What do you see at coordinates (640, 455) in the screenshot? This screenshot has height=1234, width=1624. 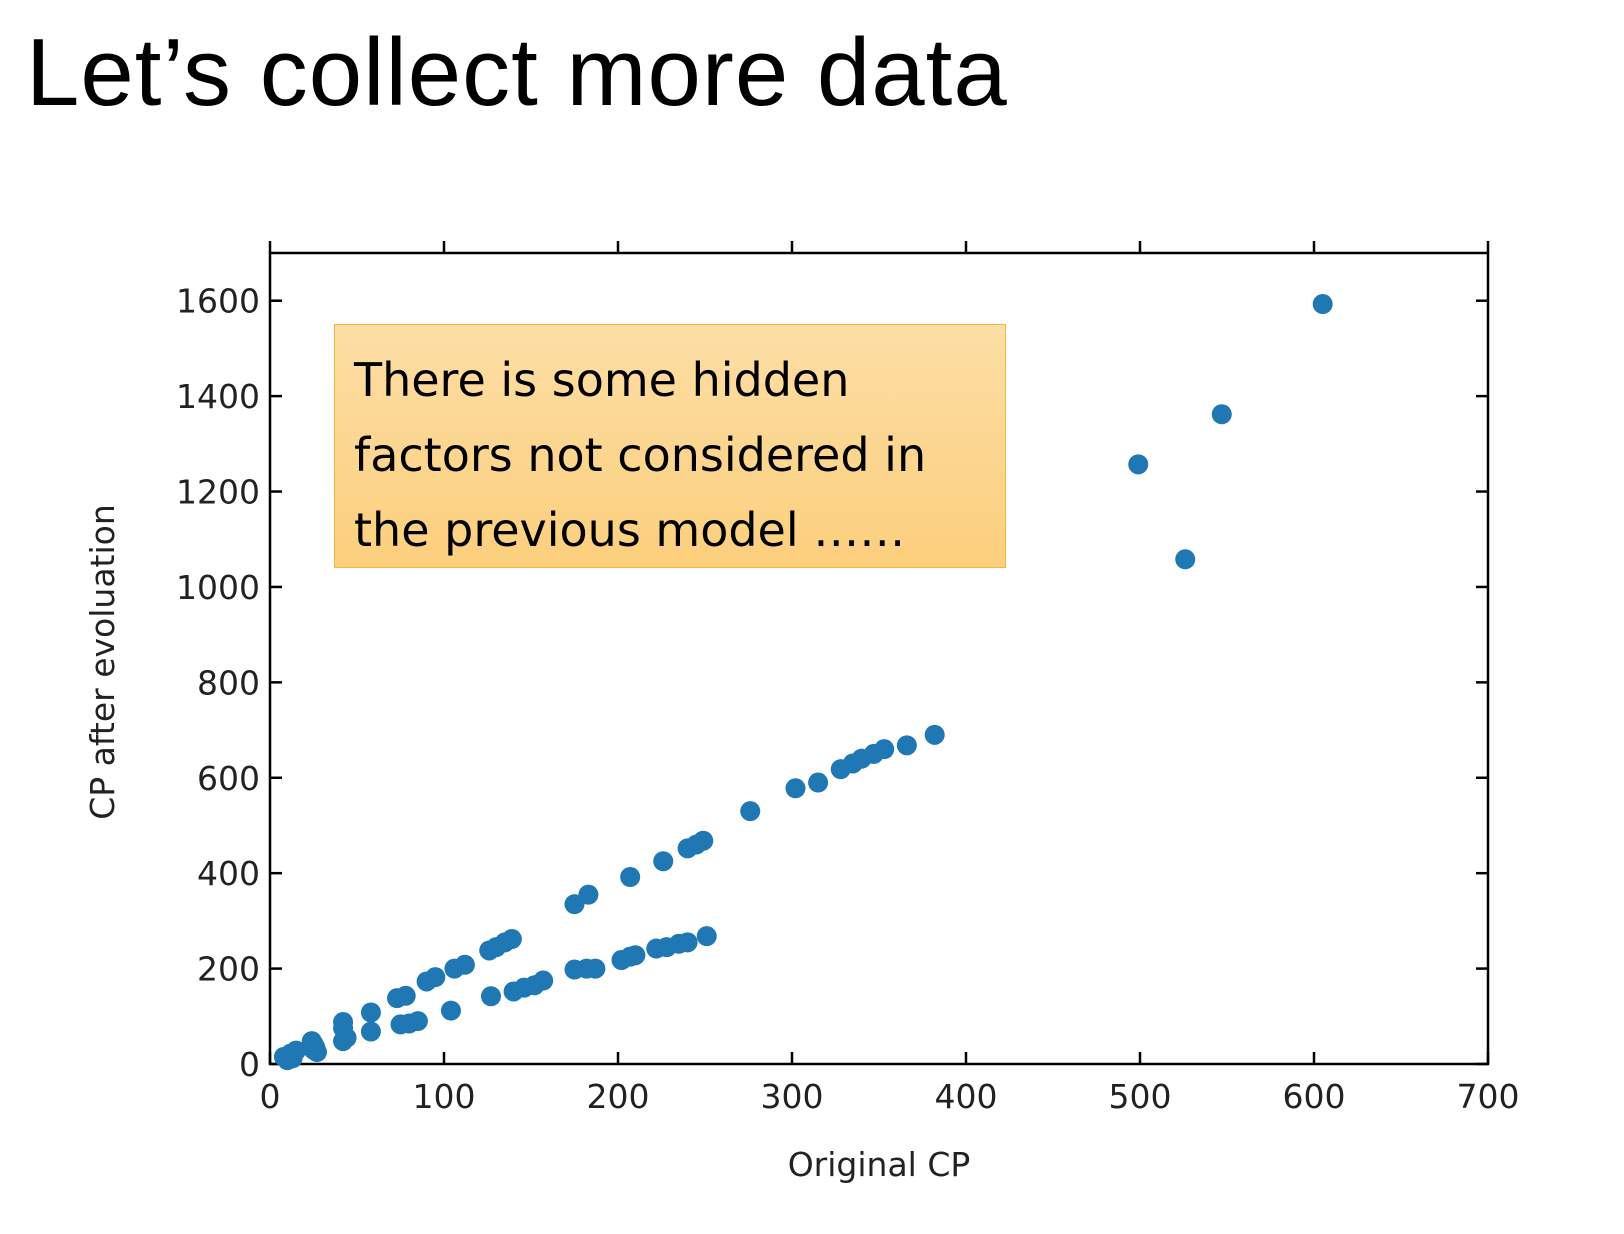 I see `callout-line-2: factors not considered in` at bounding box center [640, 455].